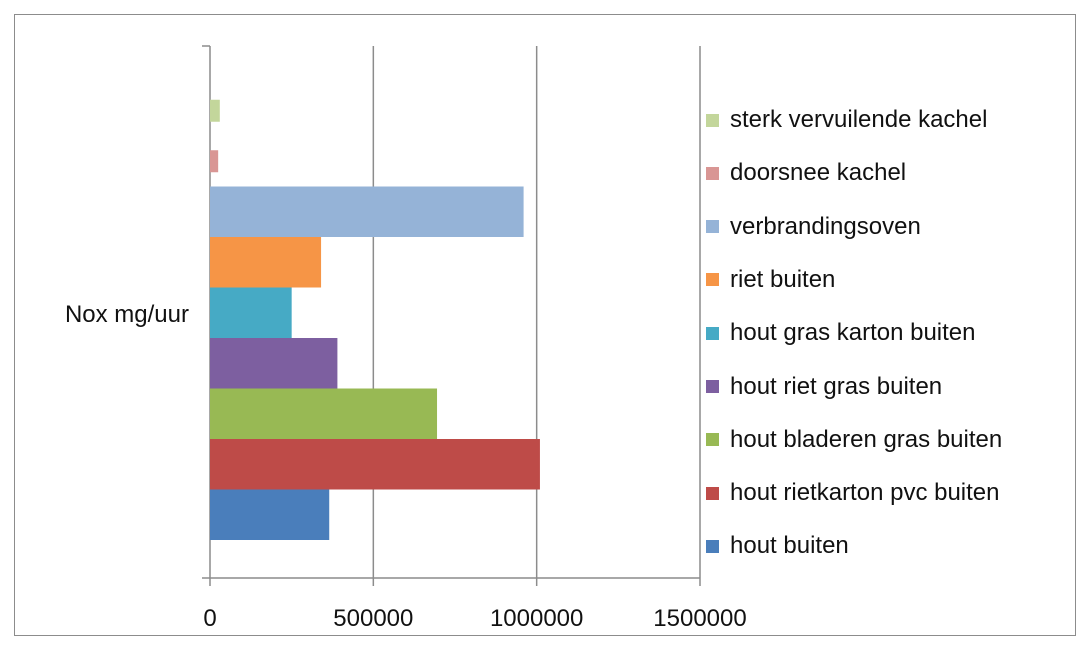  Describe the element at coordinates (270, 514) in the screenshot. I see `bar-hout-buiten` at that location.